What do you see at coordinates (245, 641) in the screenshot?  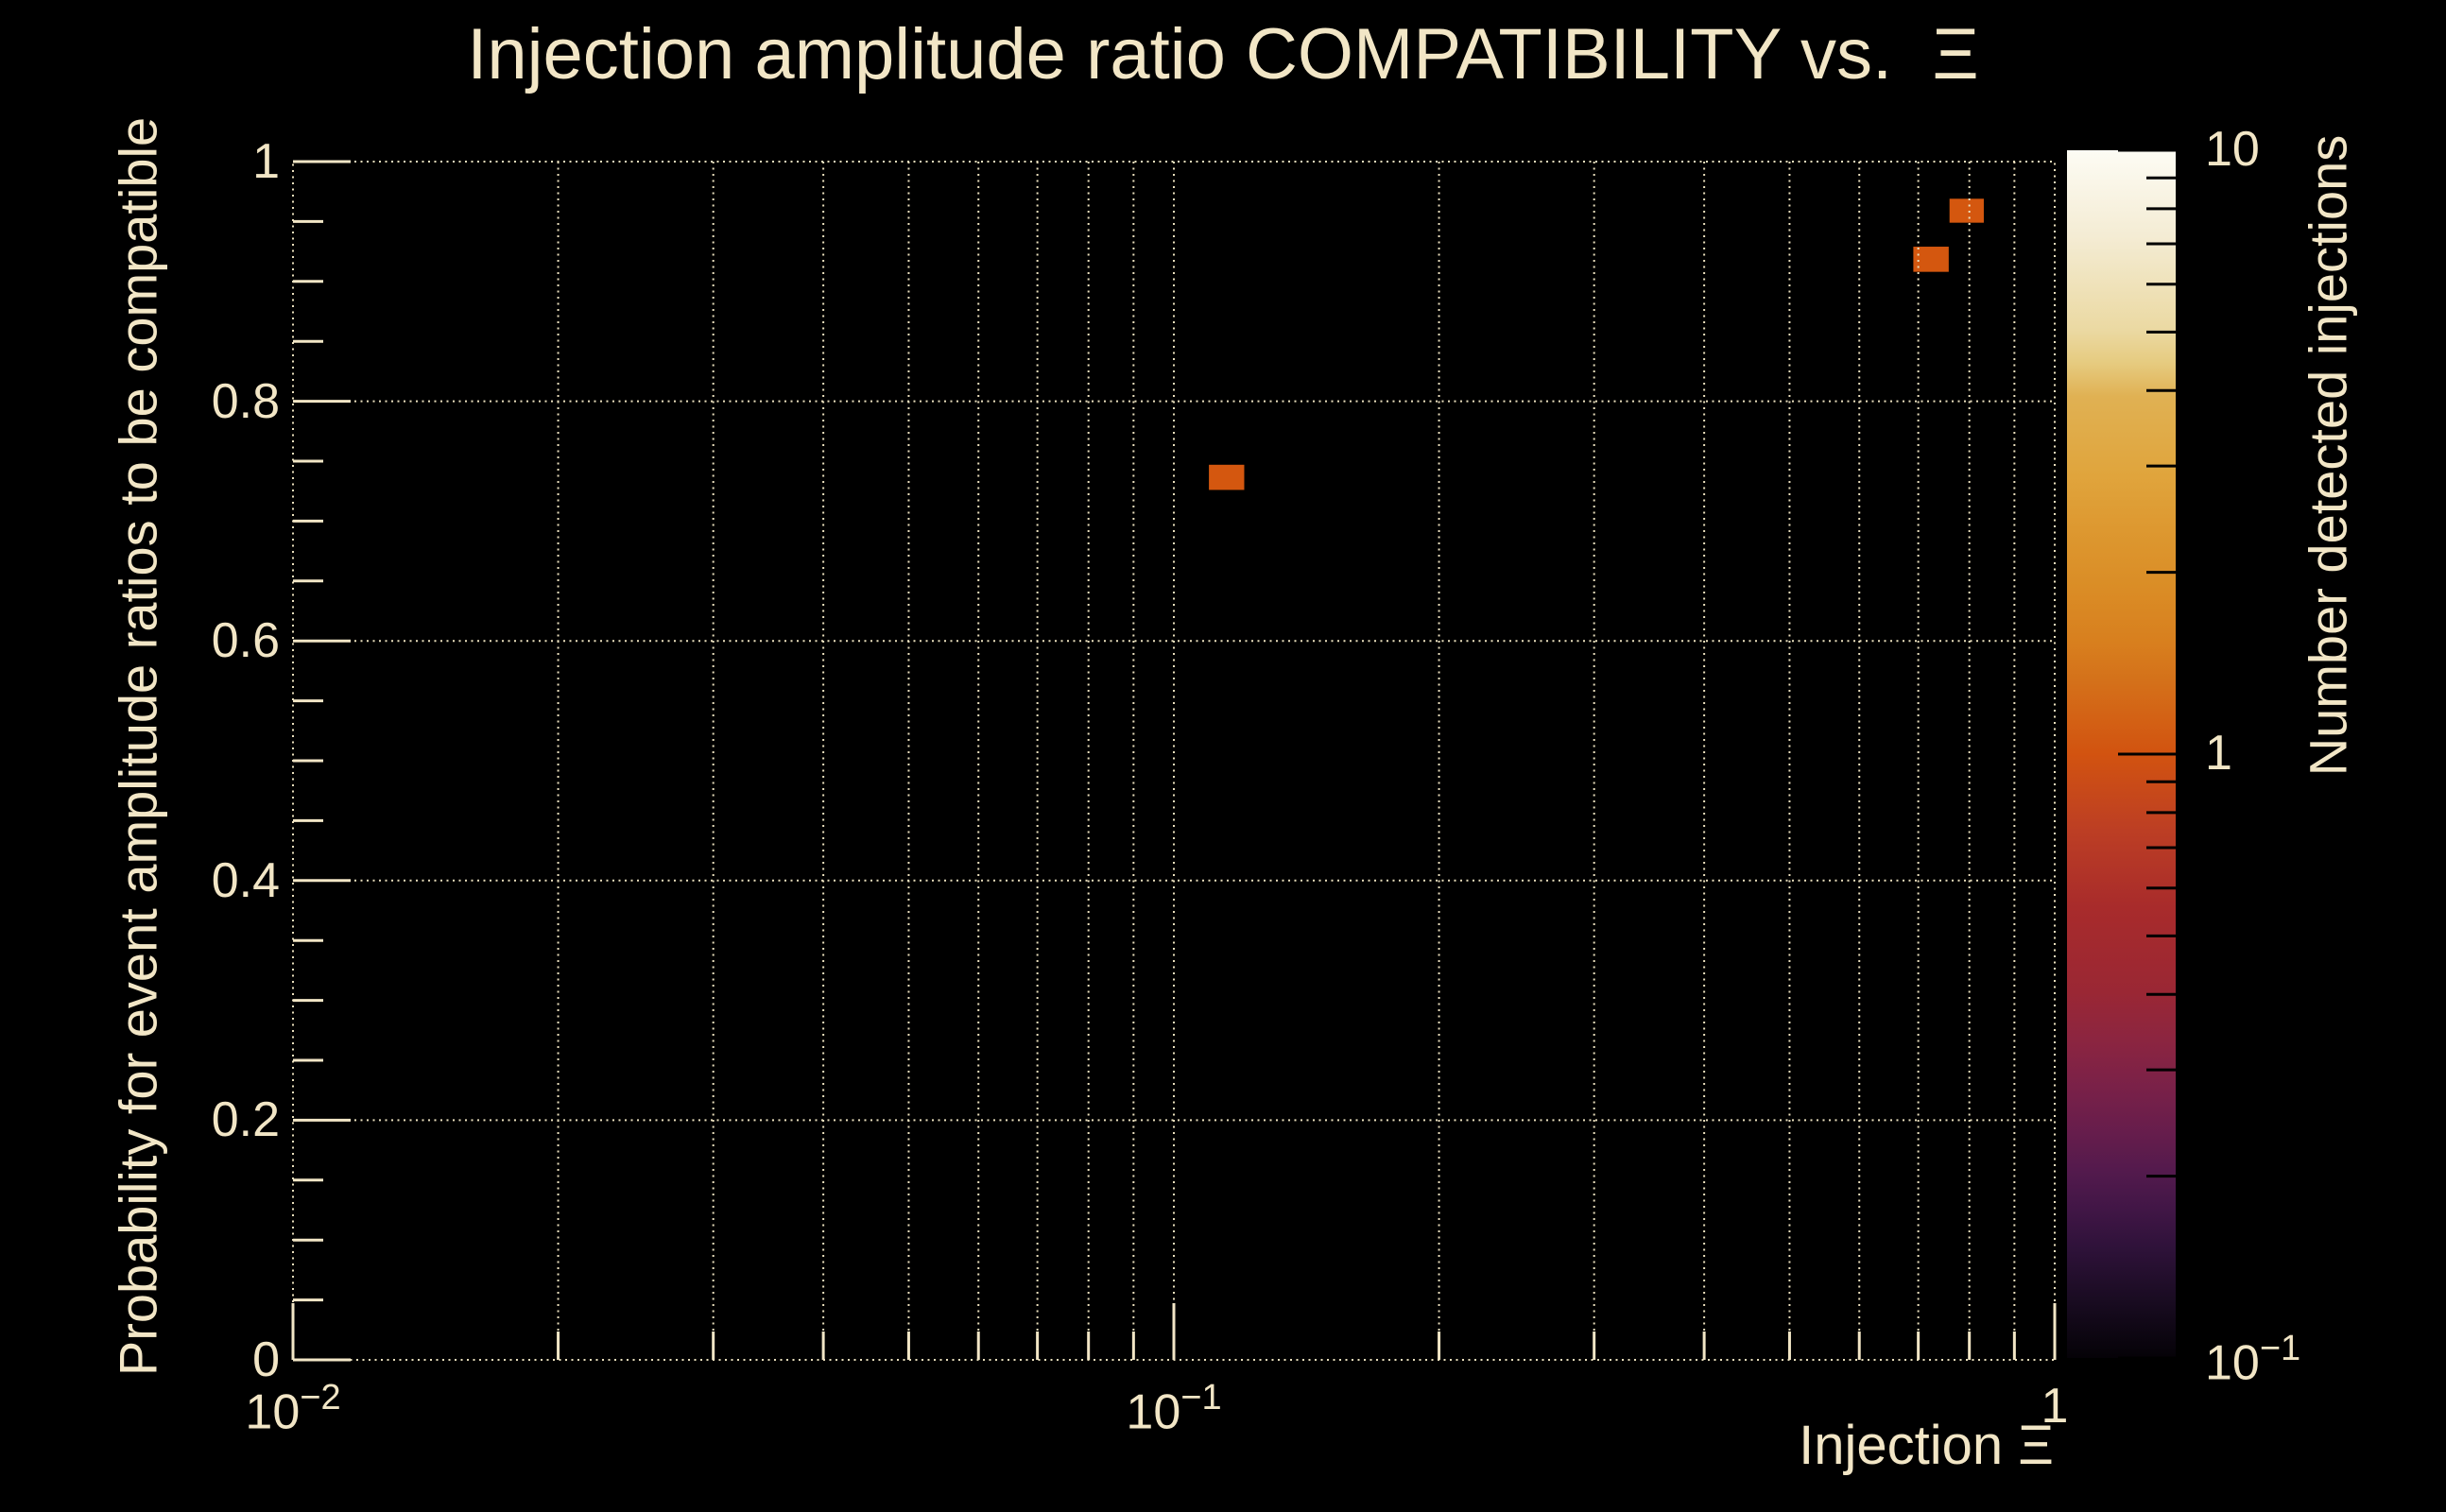 I see `y-tick-label: 0.6` at bounding box center [245, 641].